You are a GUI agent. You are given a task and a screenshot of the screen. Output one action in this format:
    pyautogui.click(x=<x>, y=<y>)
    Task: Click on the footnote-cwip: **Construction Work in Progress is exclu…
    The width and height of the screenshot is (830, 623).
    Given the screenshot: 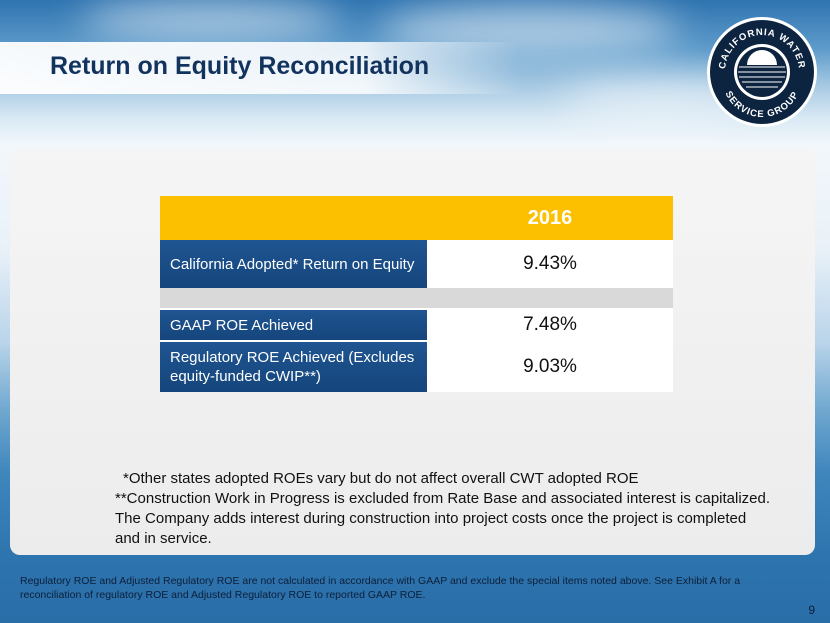 What is the action you would take?
    pyautogui.click(x=443, y=518)
    